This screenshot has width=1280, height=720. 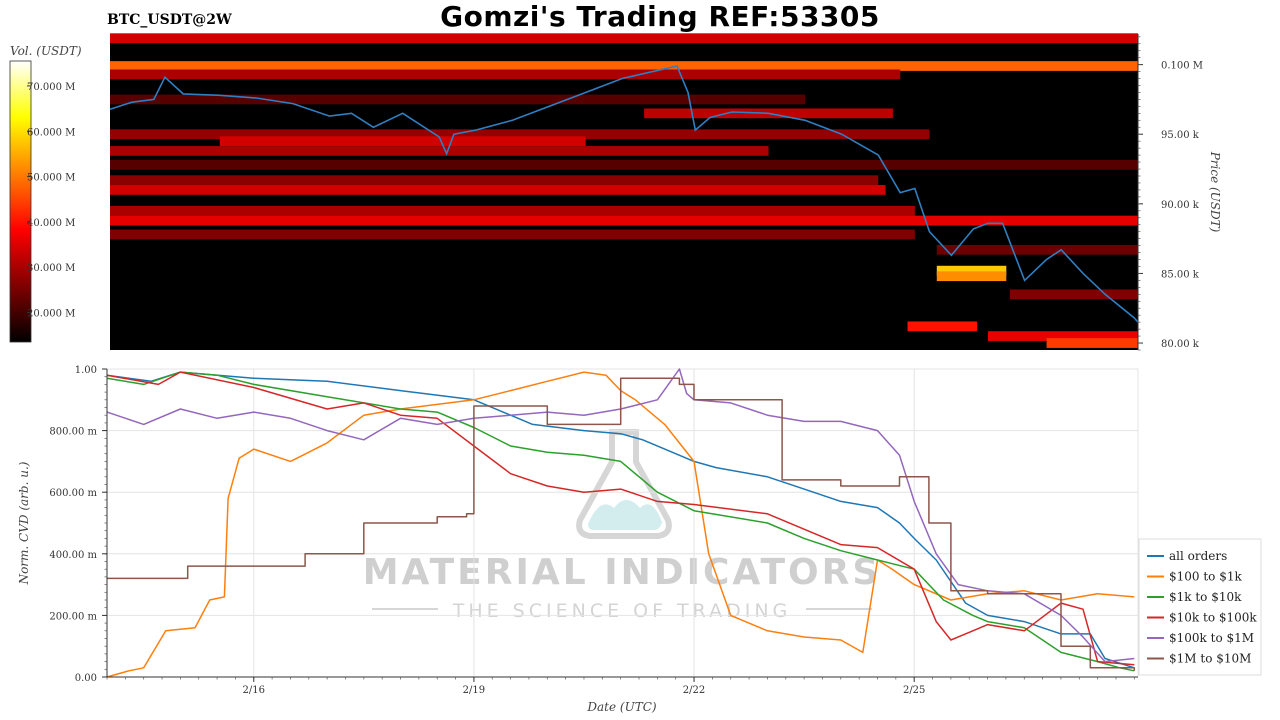 What do you see at coordinates (20, 201) in the screenshot?
I see `colorbar` at bounding box center [20, 201].